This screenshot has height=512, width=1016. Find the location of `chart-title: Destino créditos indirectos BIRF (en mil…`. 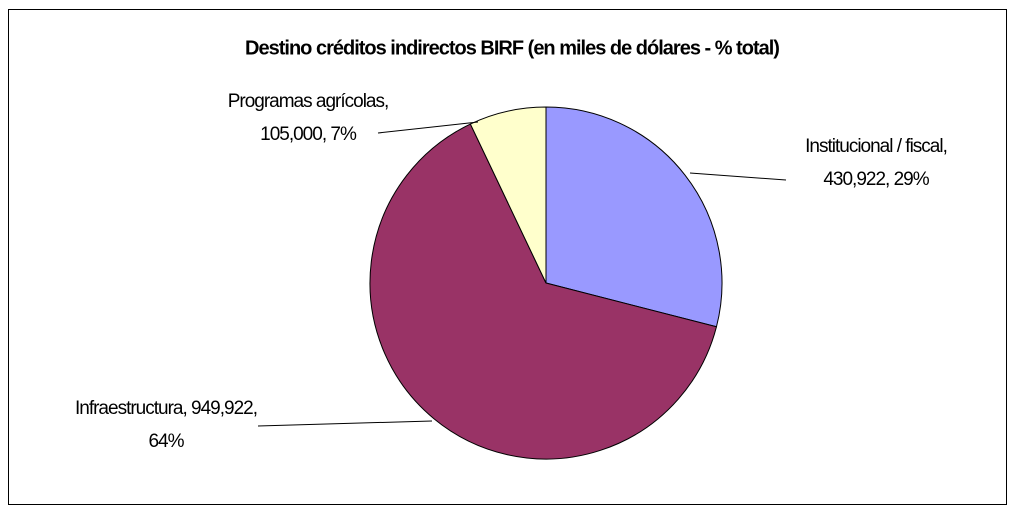

chart-title: Destino créditos indirectos BIRF (en mil… is located at coordinates (512, 48).